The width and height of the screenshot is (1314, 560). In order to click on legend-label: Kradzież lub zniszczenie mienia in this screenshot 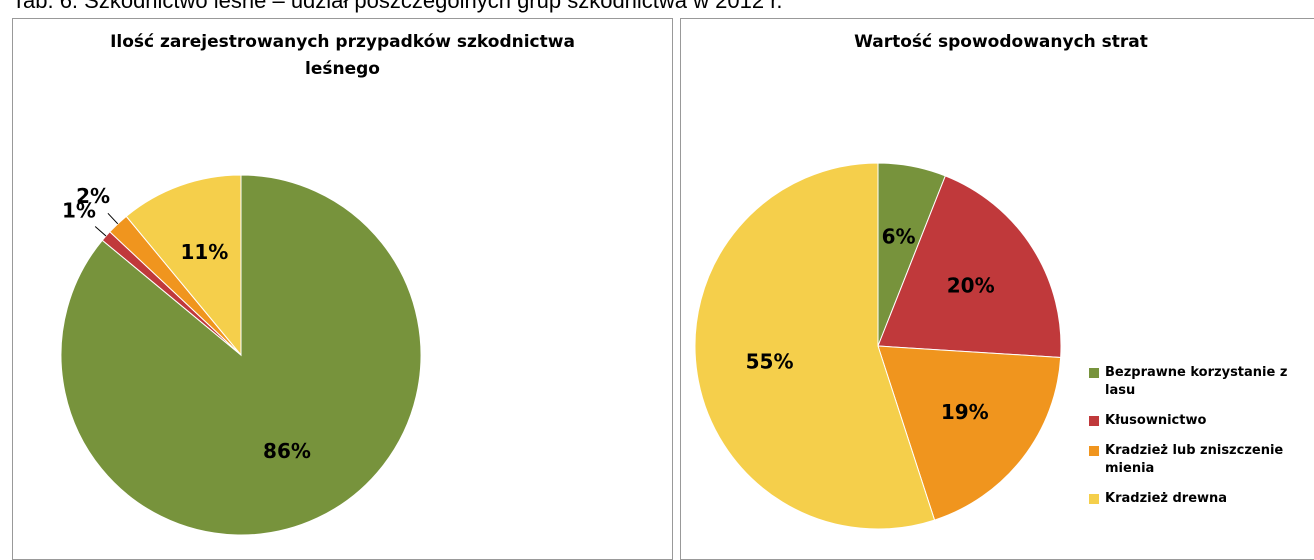, I will do `click(1194, 459)`.